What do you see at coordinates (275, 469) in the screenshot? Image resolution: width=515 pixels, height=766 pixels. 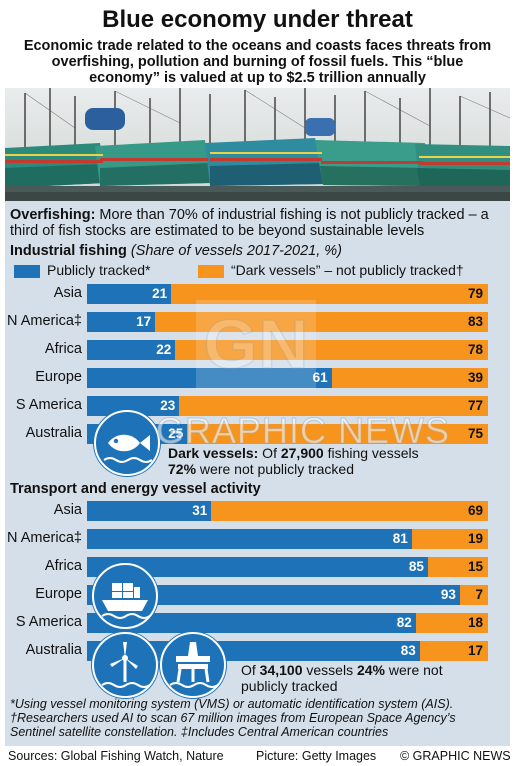 I see `note1-text3: were not publicly tracked` at bounding box center [275, 469].